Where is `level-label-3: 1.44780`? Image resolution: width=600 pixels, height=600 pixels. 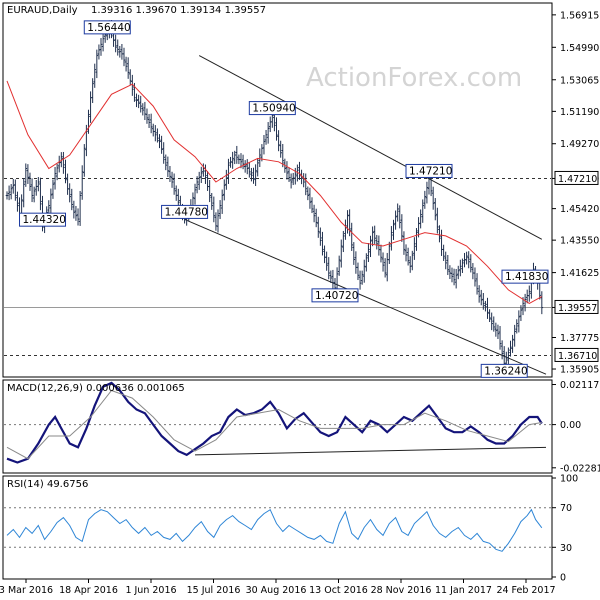 level-label-3: 1.44780 is located at coordinates (186, 212).